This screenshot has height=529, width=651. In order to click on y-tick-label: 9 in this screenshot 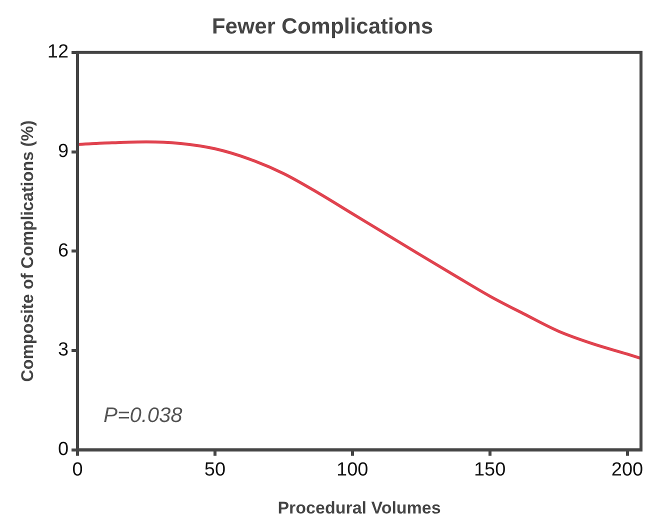, I will do `click(63, 151)`.